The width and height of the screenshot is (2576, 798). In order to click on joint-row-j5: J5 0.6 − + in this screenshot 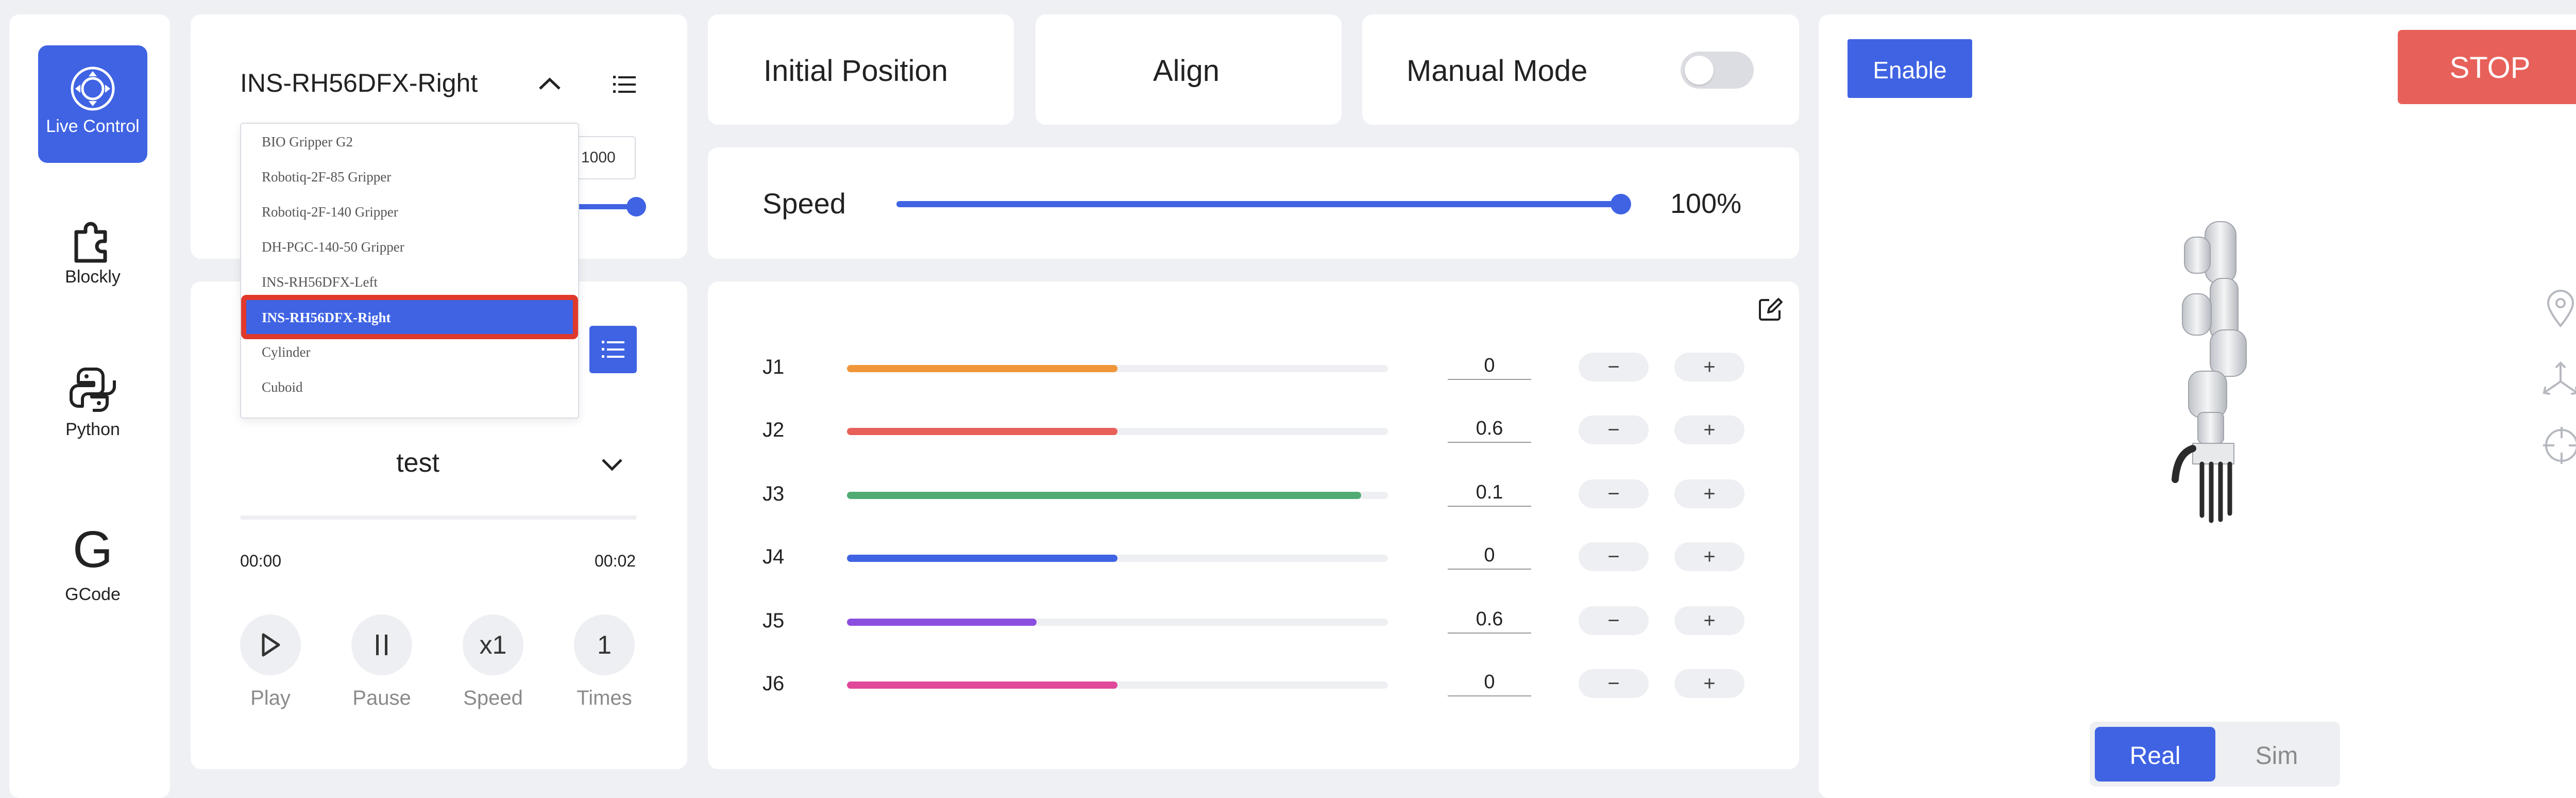, I will do `click(1231, 621)`.